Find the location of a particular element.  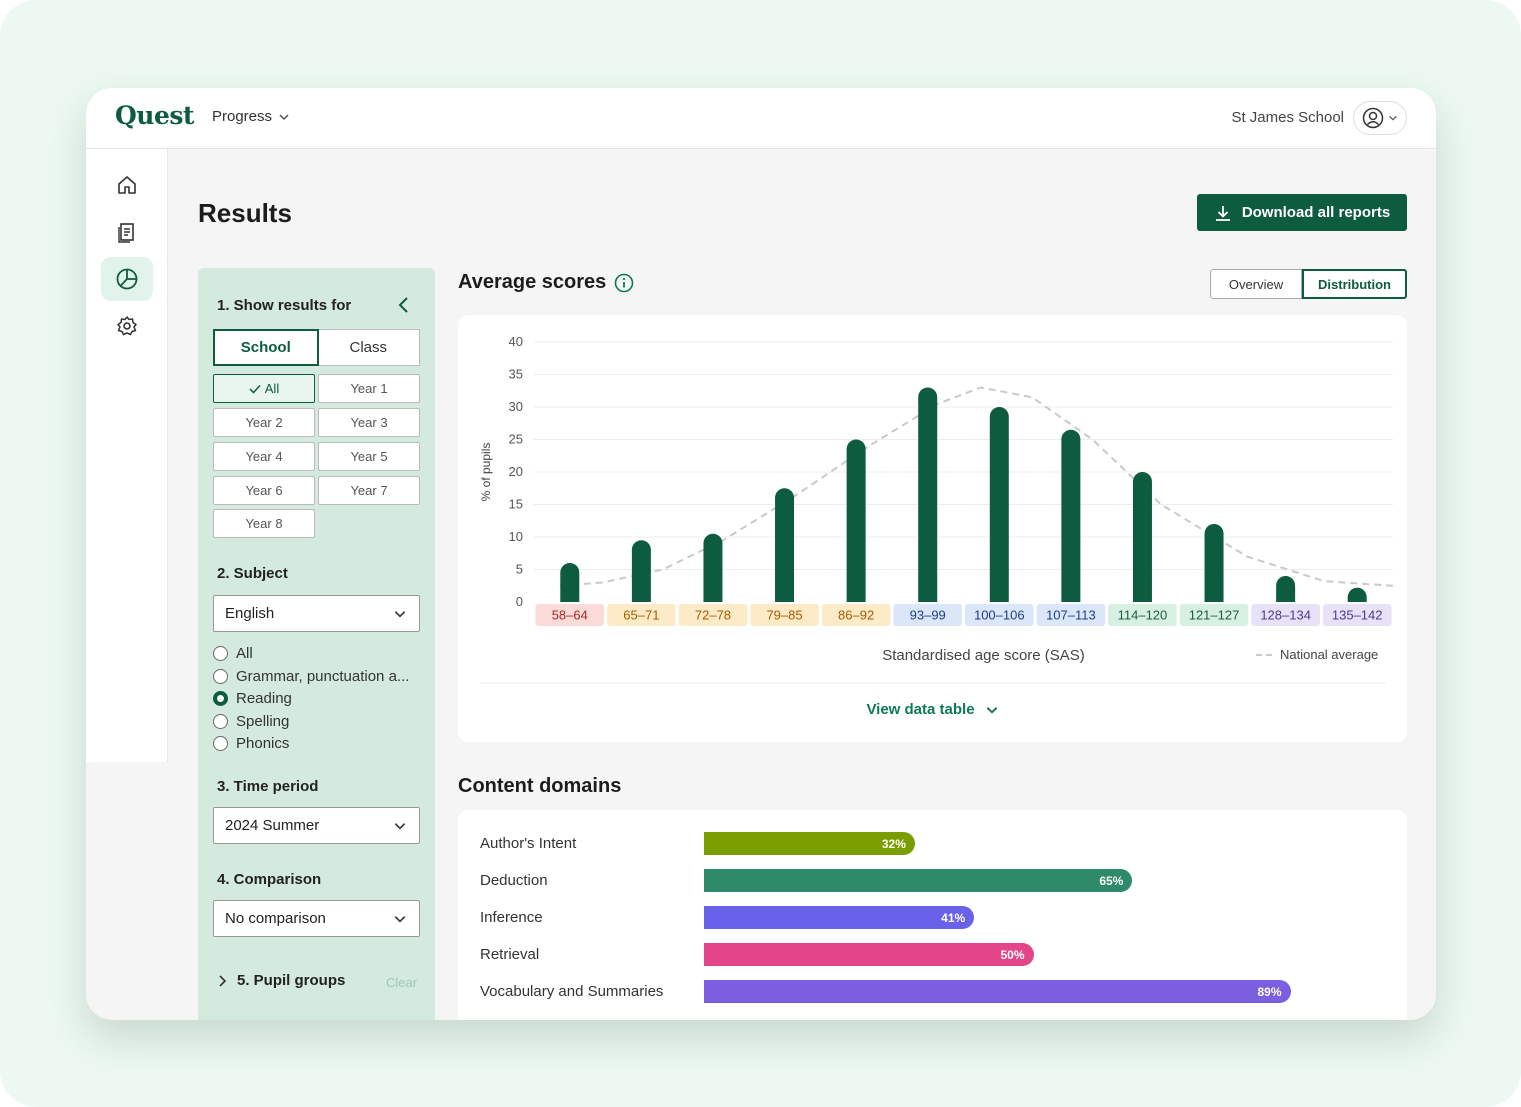

x-tick-label: 114–120 is located at coordinates (1143, 615).